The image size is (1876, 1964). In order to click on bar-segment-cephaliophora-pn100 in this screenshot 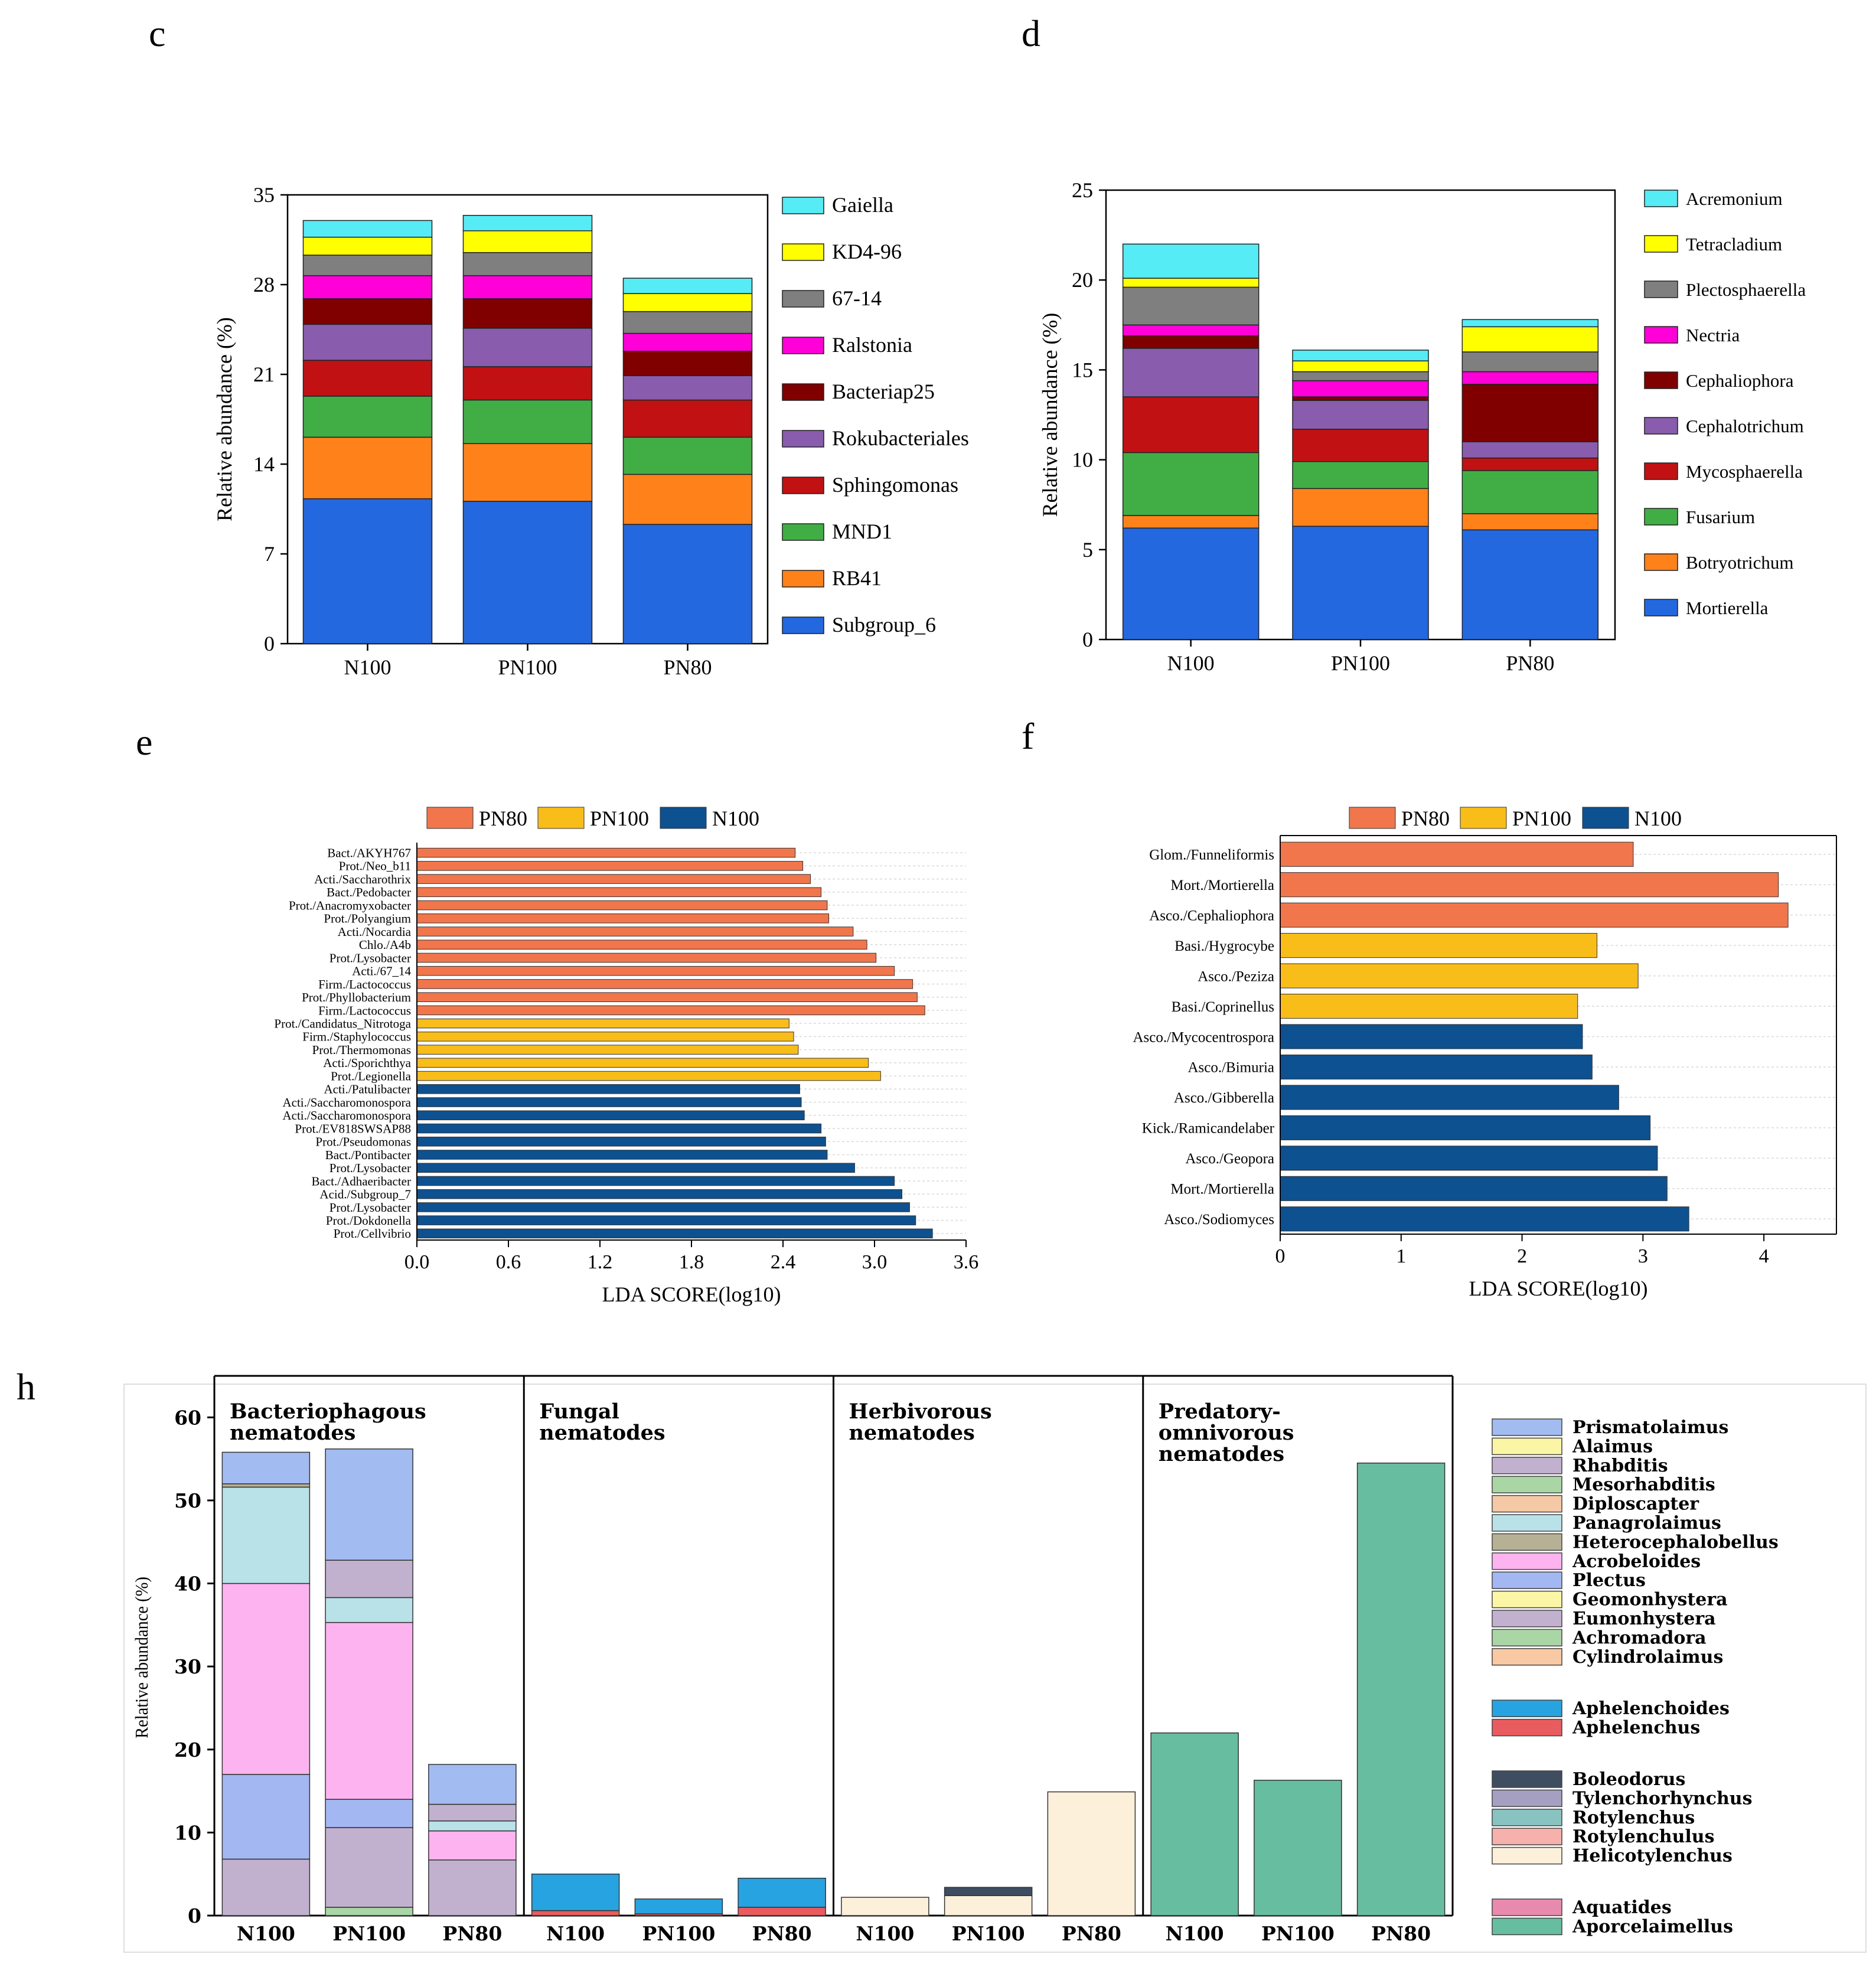, I will do `click(1361, 399)`.